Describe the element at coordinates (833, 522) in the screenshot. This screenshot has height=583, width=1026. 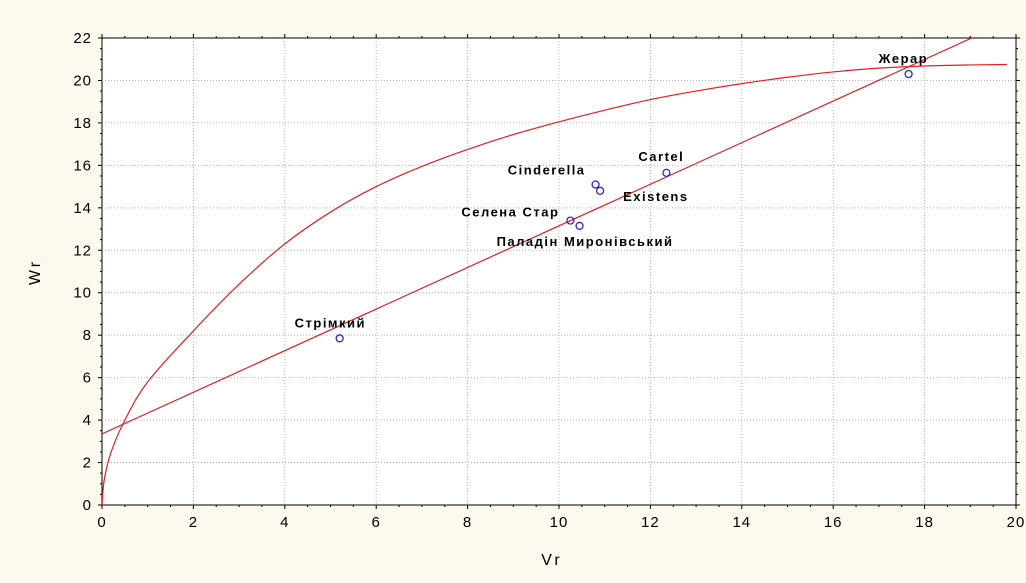
I see `x-tick-label: 16` at that location.